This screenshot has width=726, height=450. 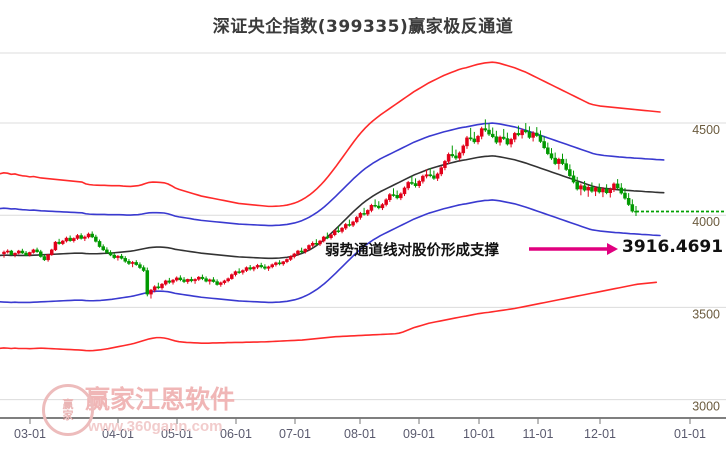 I want to click on x-axis-tick-label: 08-01, so click(x=360, y=434).